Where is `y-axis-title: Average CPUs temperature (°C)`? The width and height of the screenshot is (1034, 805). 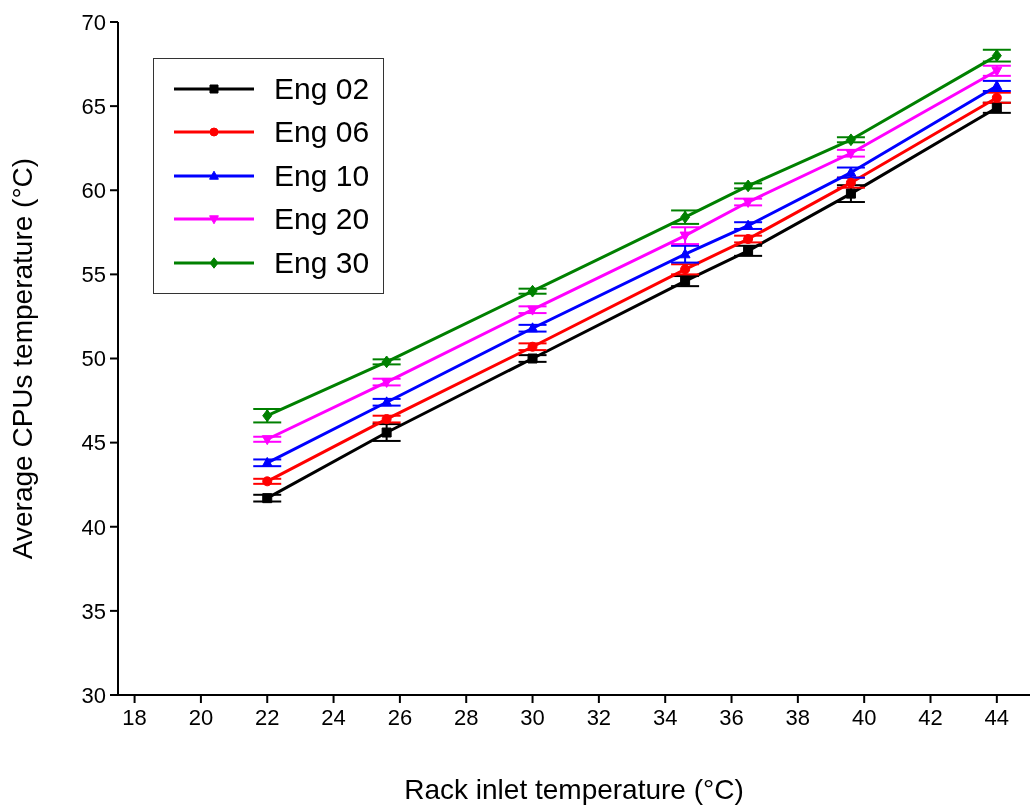
y-axis-title: Average CPUs temperature (°C) is located at coordinates (22, 358).